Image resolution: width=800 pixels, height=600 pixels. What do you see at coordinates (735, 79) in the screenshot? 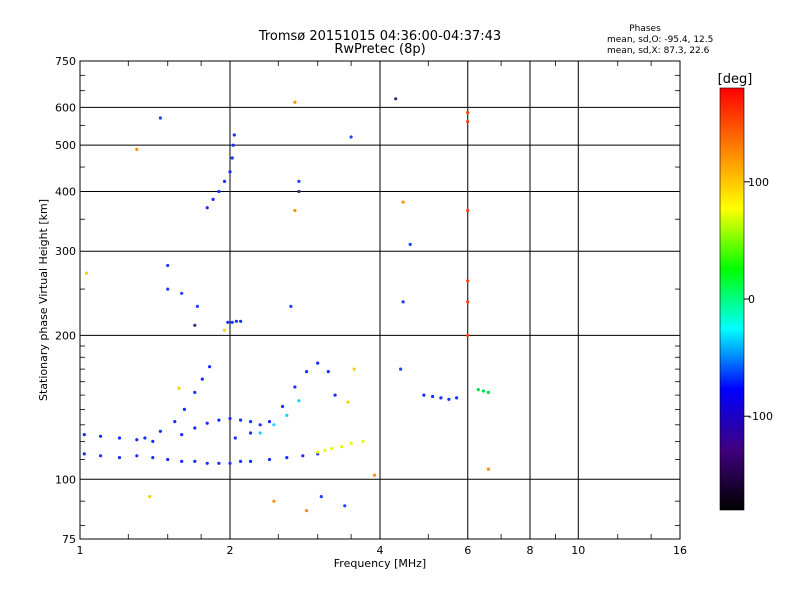
I see `colorbar-label: [deg]` at bounding box center [735, 79].